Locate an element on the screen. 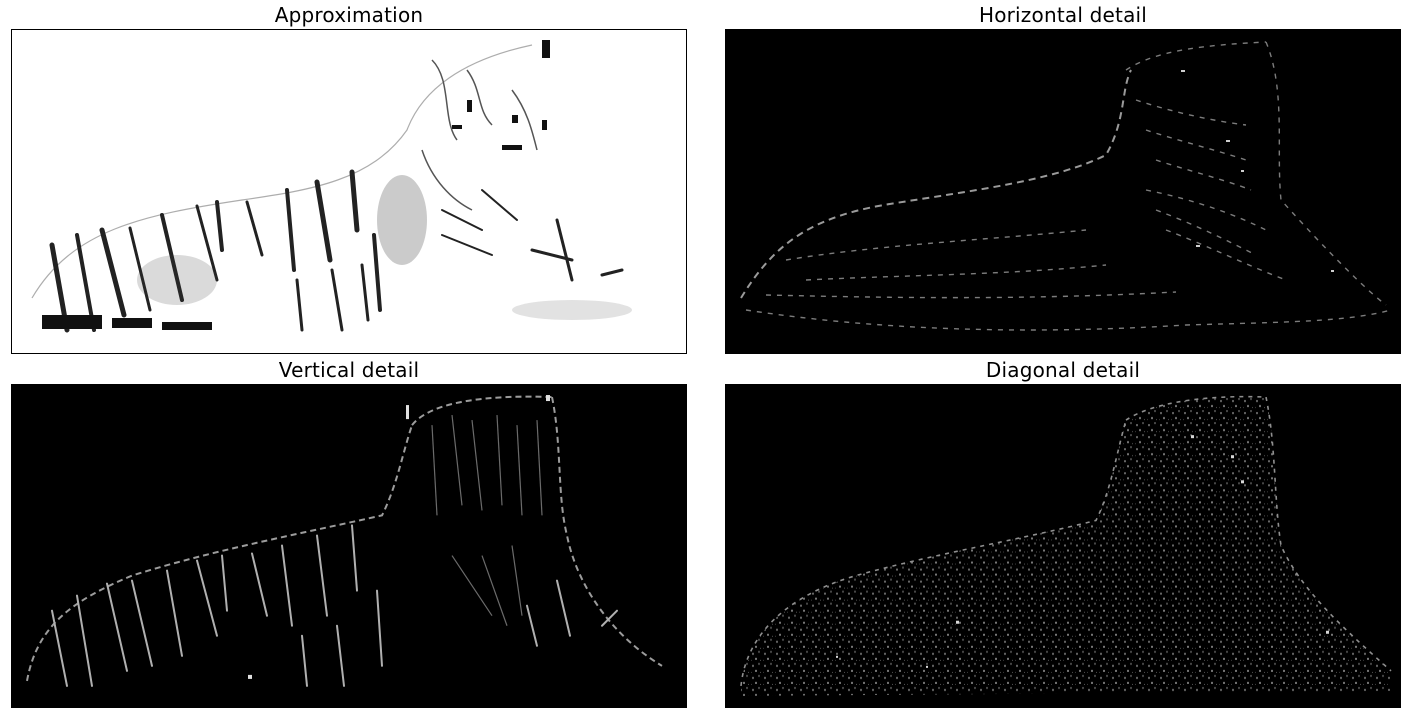  approximation-title: Approximation is located at coordinates (349, 15).